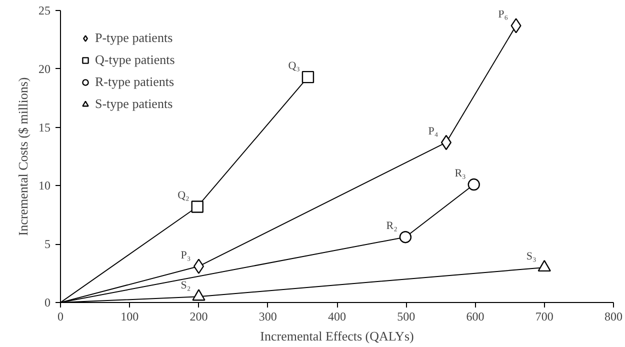 The height and width of the screenshot is (347, 625). Describe the element at coordinates (44, 11) in the screenshot. I see `y-tick-label: 25` at that location.